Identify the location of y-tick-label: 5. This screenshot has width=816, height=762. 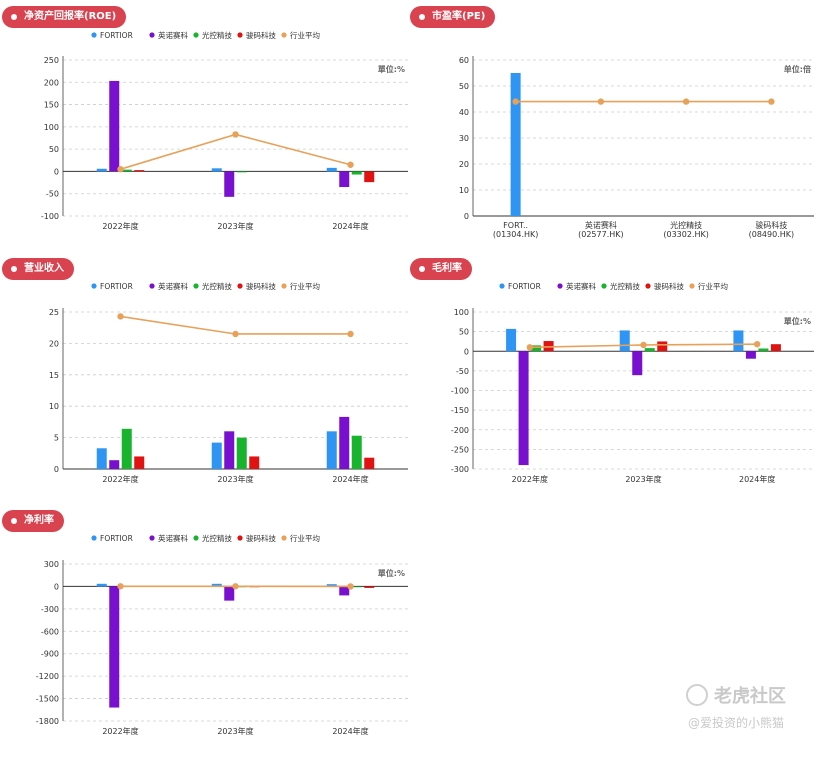
(56, 438).